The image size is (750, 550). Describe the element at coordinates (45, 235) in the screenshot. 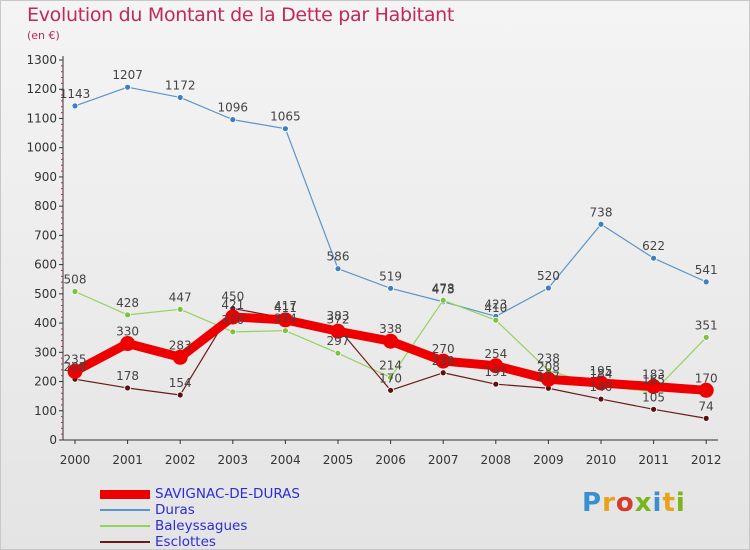

I see `y-tick-label: 700` at that location.